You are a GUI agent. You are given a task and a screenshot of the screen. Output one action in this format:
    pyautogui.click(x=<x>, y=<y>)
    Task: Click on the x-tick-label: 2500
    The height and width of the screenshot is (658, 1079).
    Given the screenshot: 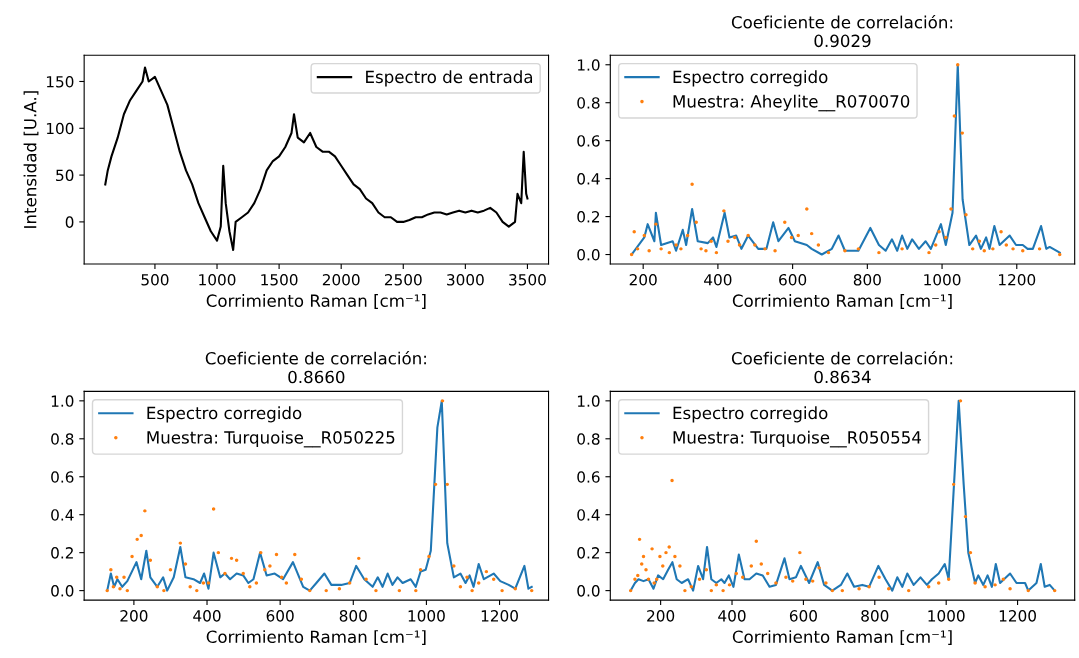 What is the action you would take?
    pyautogui.click(x=403, y=280)
    